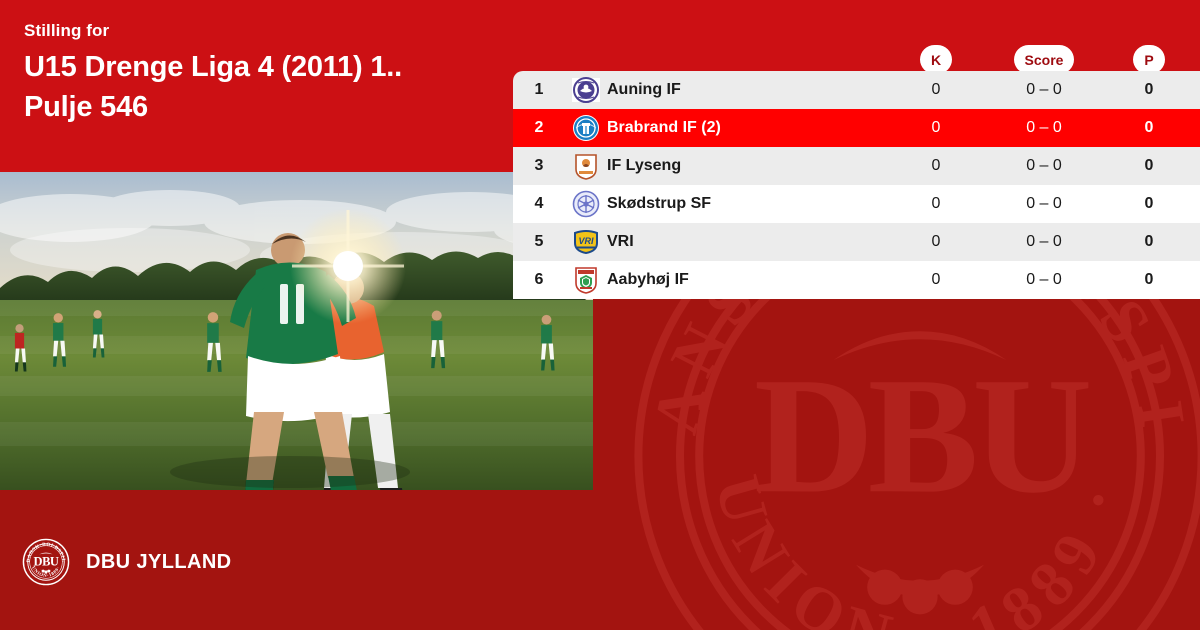  What do you see at coordinates (856, 280) in the screenshot?
I see `table-row: 6 Aabyhøj IF 0 0 – 0 0` at bounding box center [856, 280].